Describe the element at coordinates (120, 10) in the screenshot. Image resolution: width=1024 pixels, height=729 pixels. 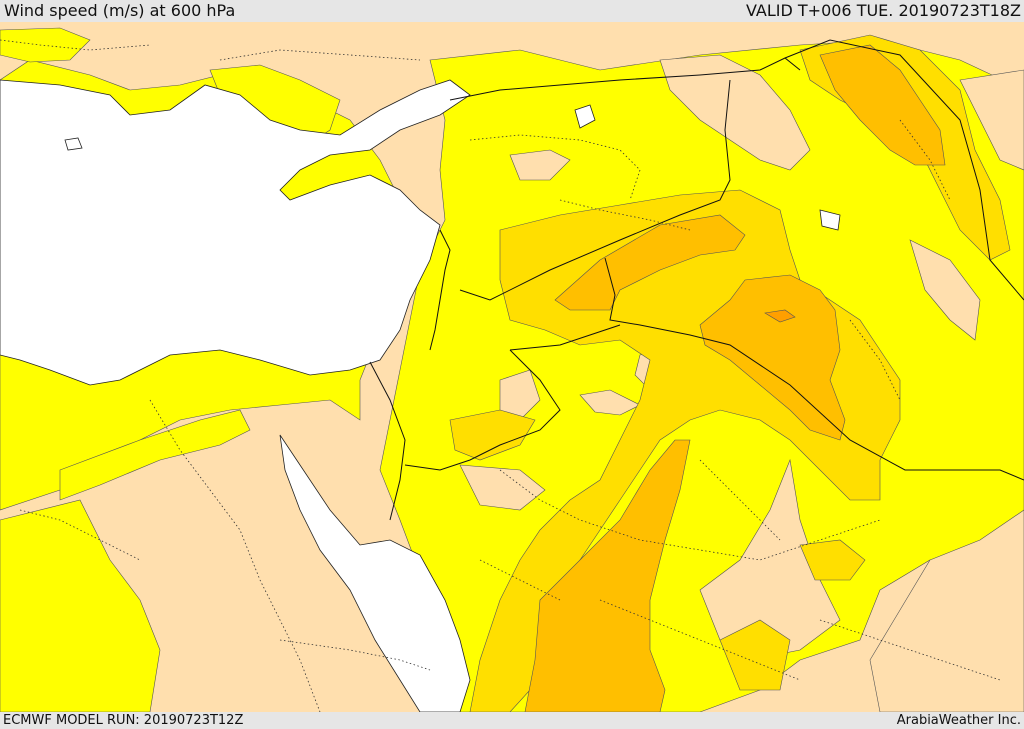
I see `map-title: Wind speed (m/s) at 600 hPa` at that location.